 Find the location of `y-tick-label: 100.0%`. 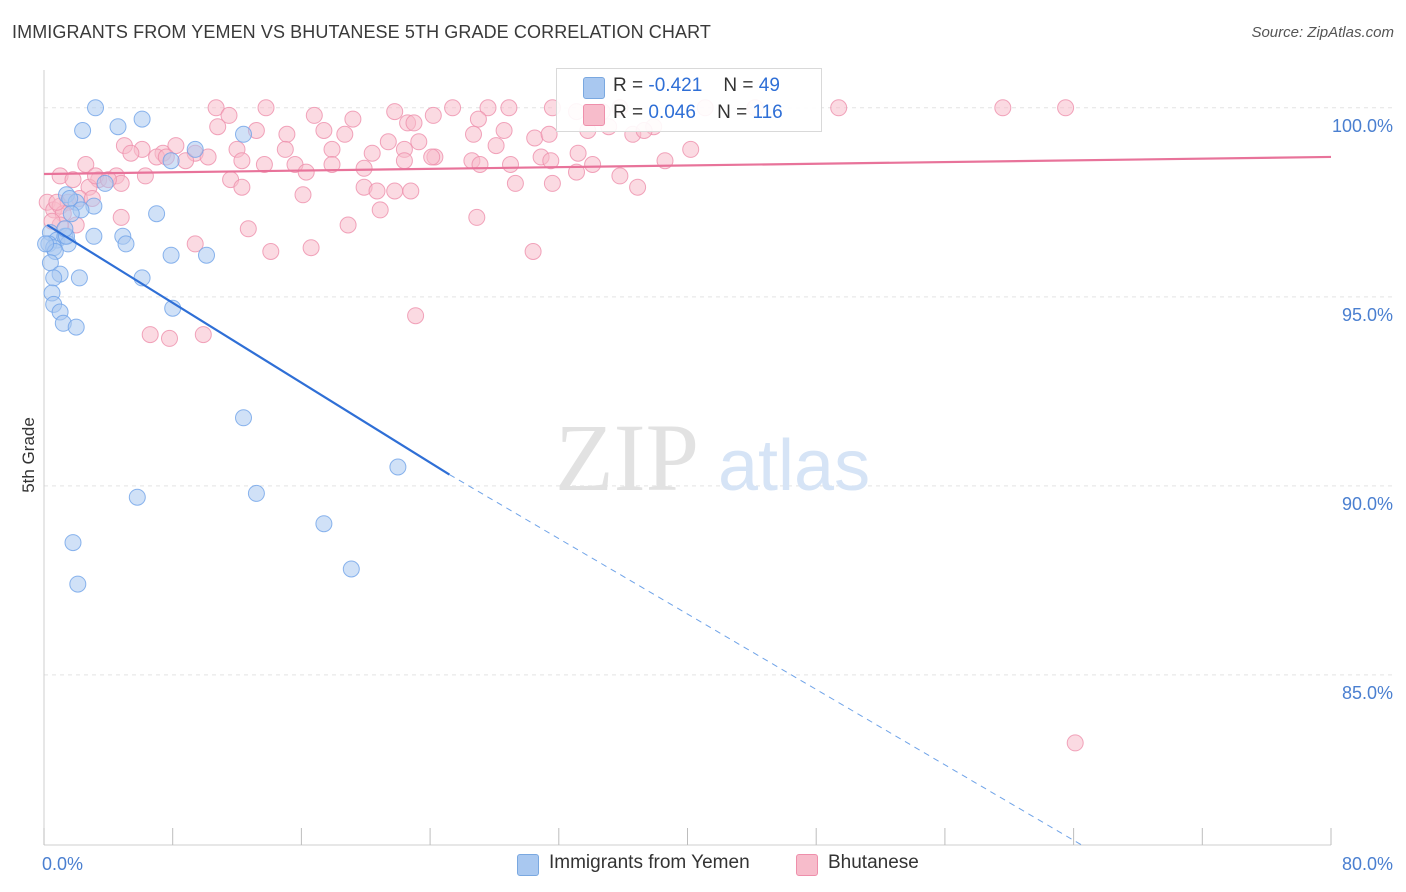

y-tick-label: 100.0% is located at coordinates (1362, 126).